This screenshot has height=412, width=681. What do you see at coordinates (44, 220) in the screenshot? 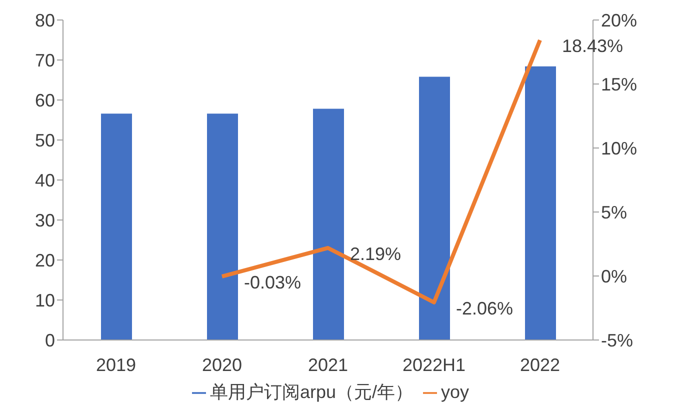
I see `y-tick-label: 30` at bounding box center [44, 220].